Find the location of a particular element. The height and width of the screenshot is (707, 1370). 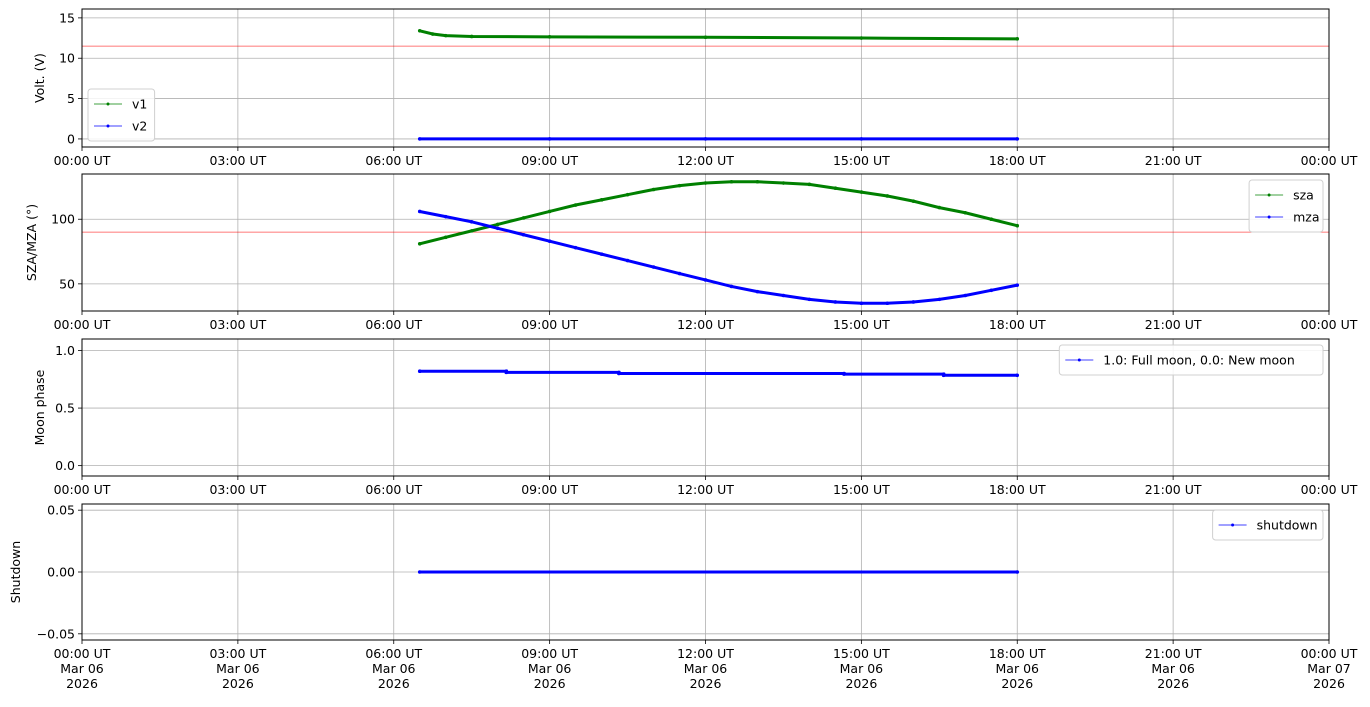

series-line-mza is located at coordinates (718, 257).